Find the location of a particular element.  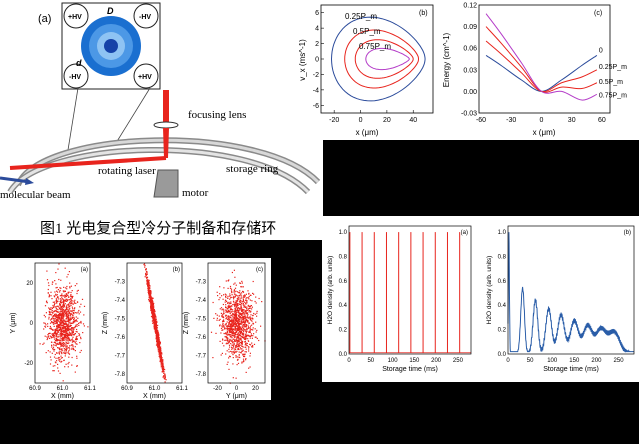

y-axis-label: Energy (cm^-1) is located at coordinates (446, 59).